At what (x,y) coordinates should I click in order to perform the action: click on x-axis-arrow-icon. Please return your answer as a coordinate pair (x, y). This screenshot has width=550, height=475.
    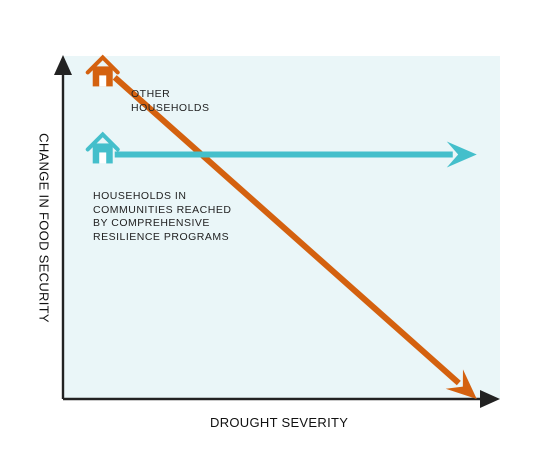
    Looking at the image, I should click on (490, 399).